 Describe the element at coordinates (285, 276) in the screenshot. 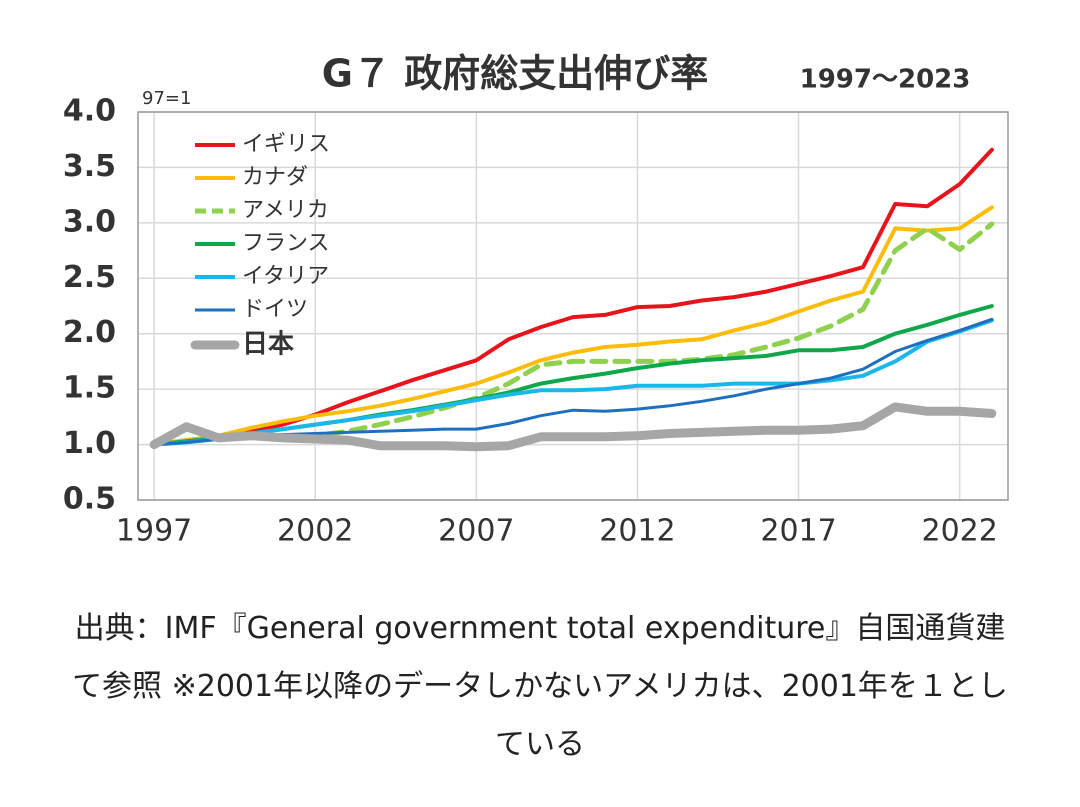

I see `legend-label: イタリア` at that location.